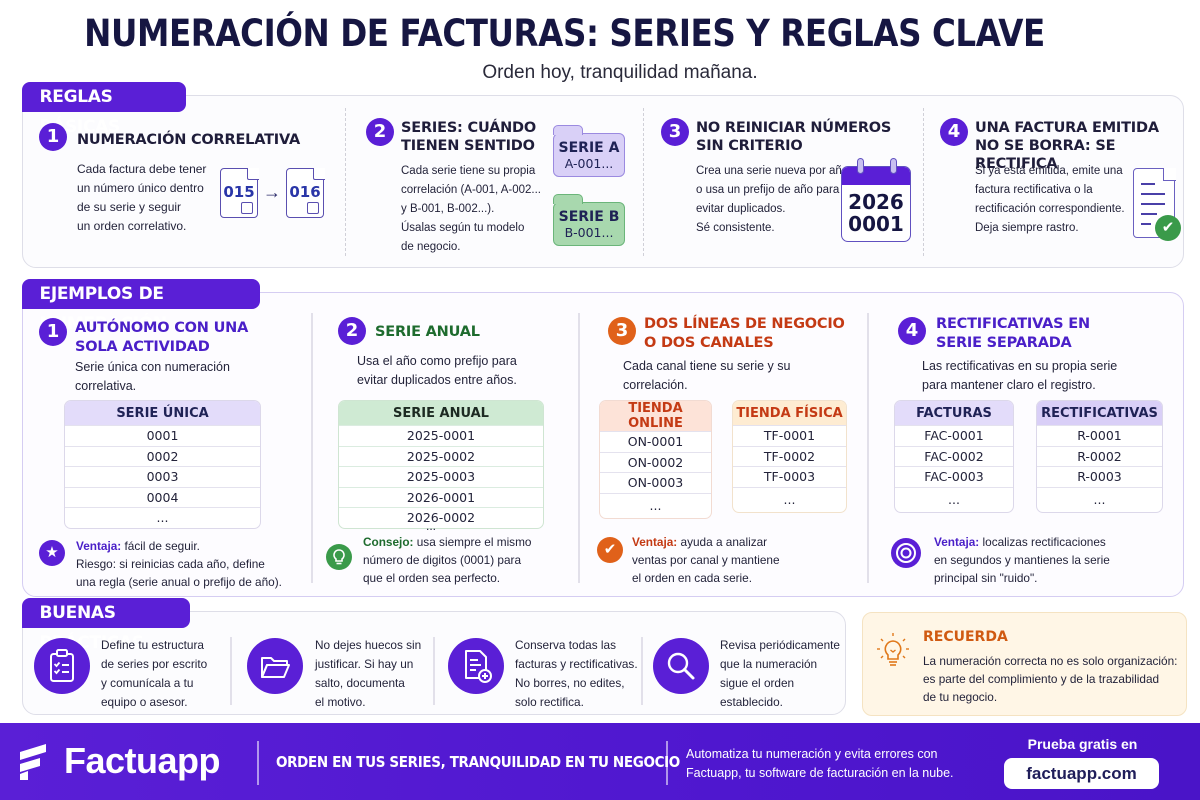 The width and height of the screenshot is (1200, 800). What do you see at coordinates (655, 462) in the screenshot?
I see `table-cell: ON-0002` at bounding box center [655, 462].